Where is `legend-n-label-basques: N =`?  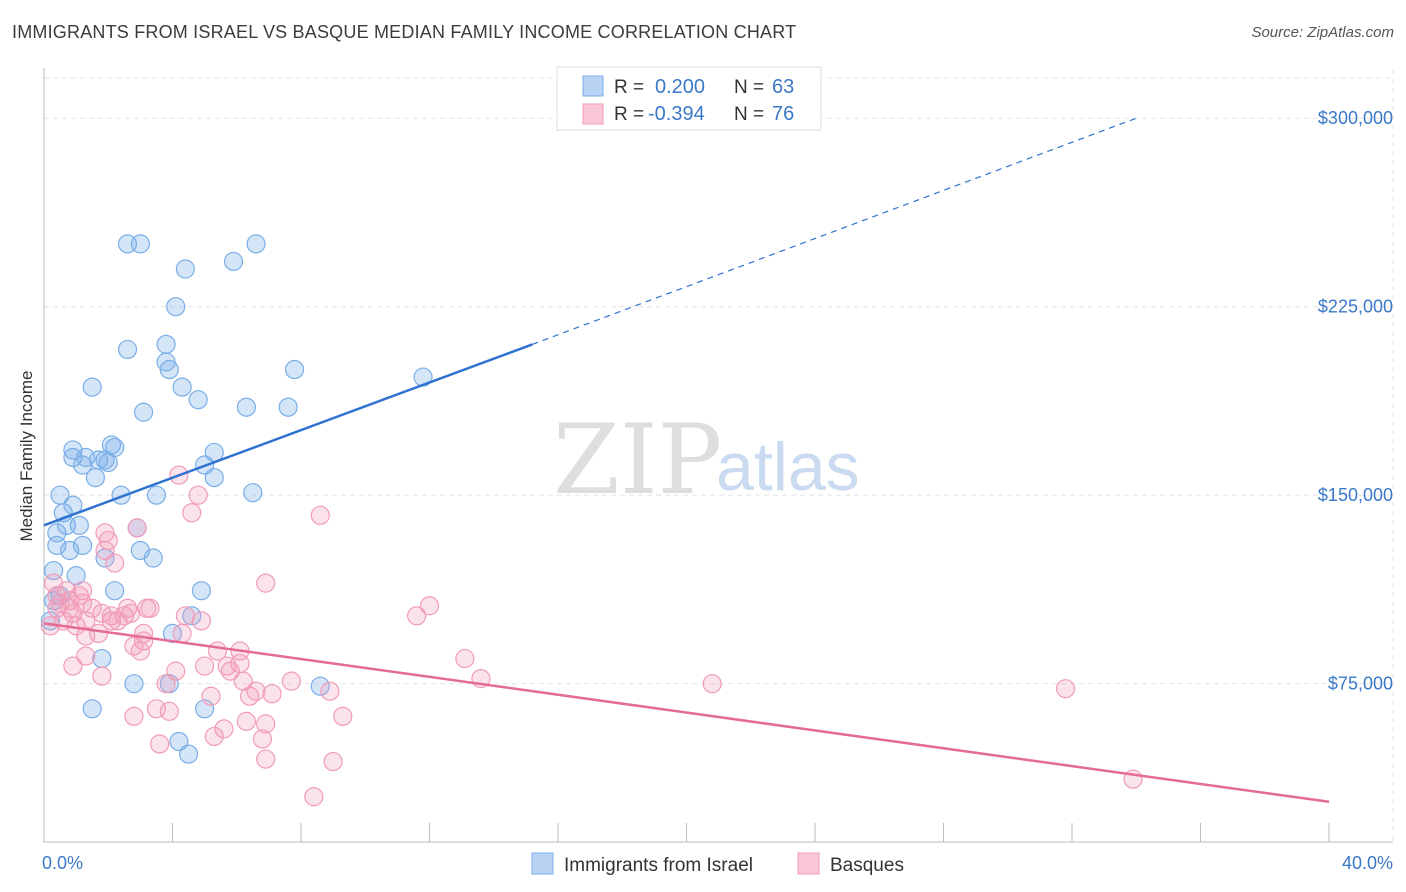
legend-n-label-basques: N = is located at coordinates (749, 114).